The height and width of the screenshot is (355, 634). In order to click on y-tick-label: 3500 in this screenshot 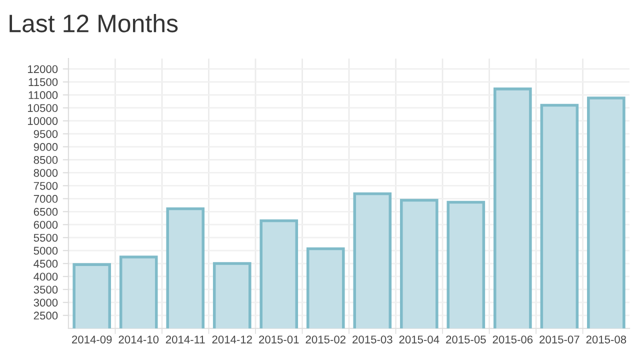, I will do `click(46, 290)`.